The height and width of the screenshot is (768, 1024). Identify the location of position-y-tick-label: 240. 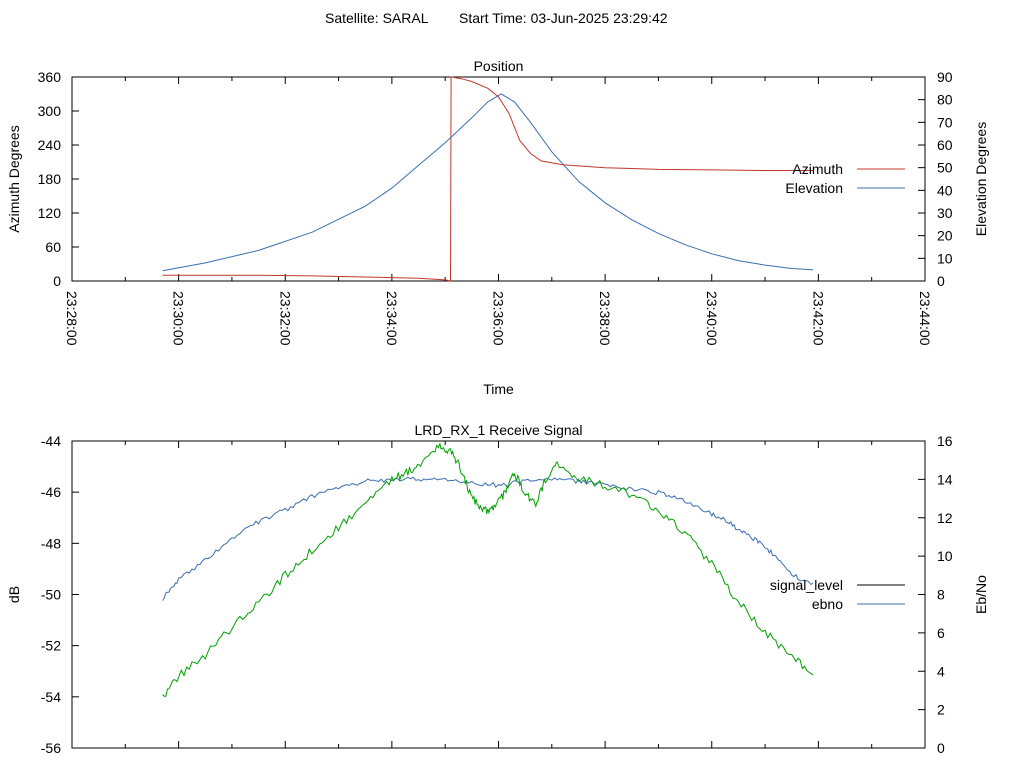
(50, 145).